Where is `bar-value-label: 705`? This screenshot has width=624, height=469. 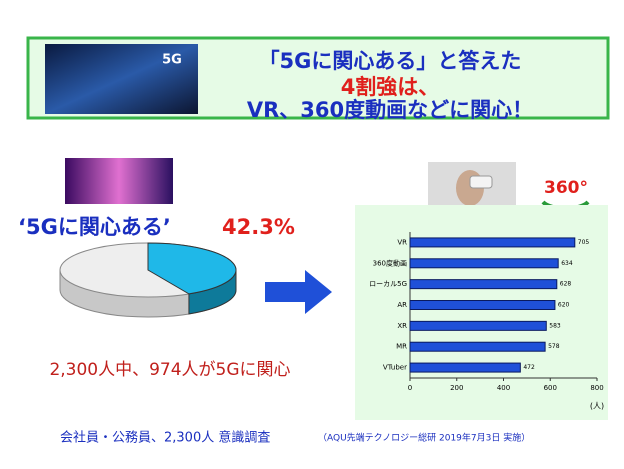 bar-value-label: 705 is located at coordinates (584, 242).